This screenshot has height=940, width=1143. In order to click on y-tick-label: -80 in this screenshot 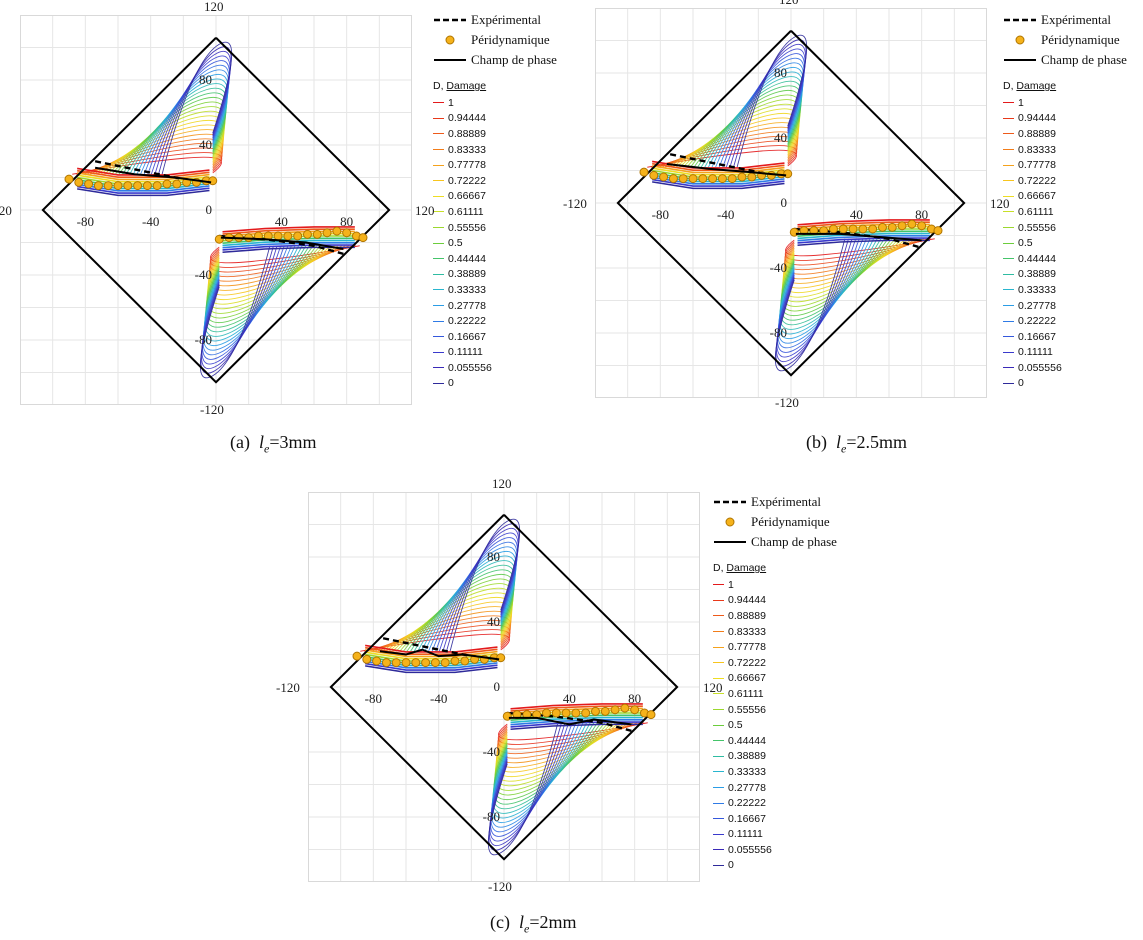, I will do `click(203, 339)`.